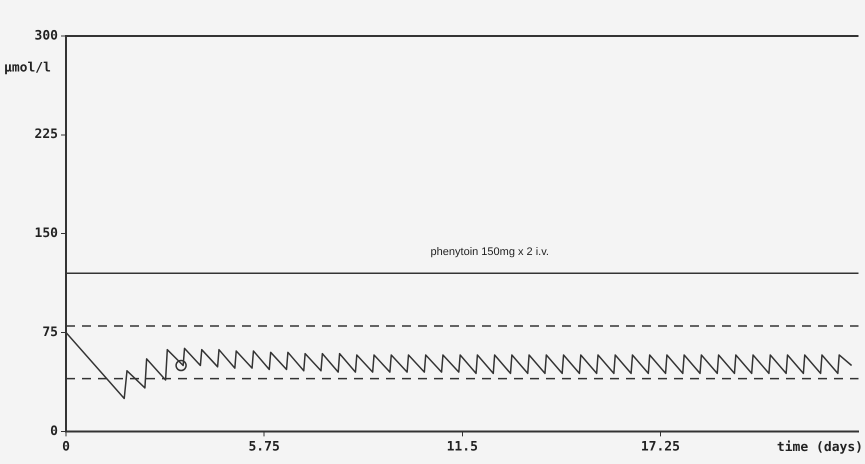 The width and height of the screenshot is (865, 464). I want to click on y-tick-label: 75, so click(50, 332).